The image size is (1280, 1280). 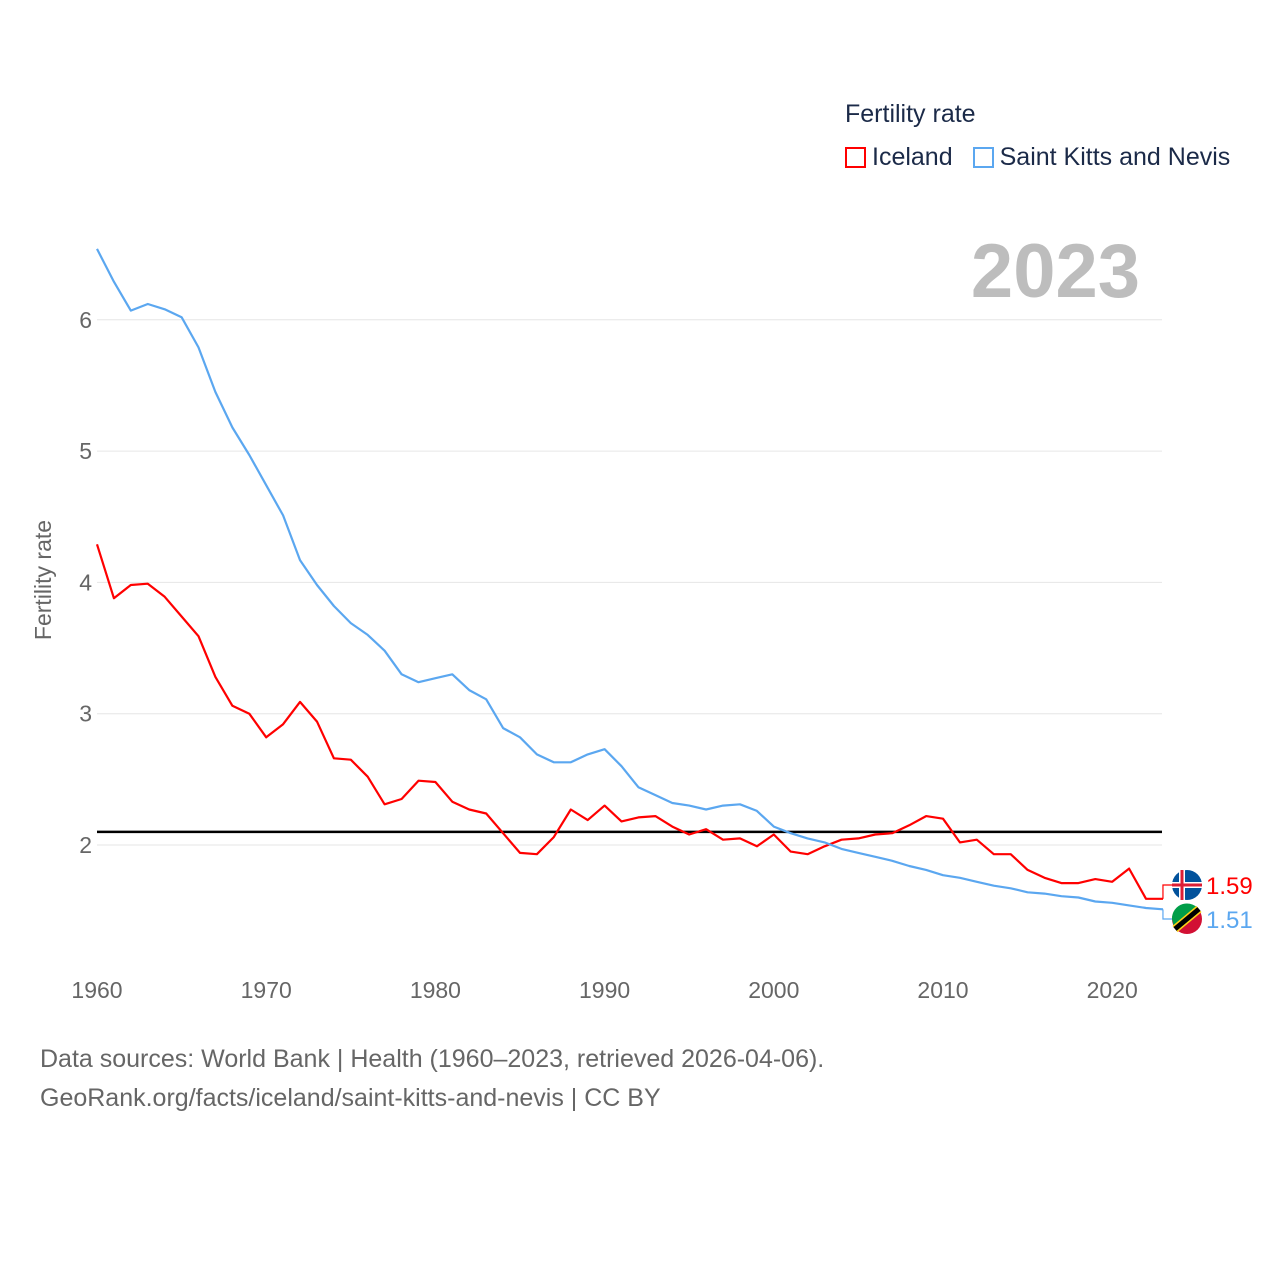 What do you see at coordinates (910, 114) in the screenshot?
I see `legend-title: Fertility rate` at bounding box center [910, 114].